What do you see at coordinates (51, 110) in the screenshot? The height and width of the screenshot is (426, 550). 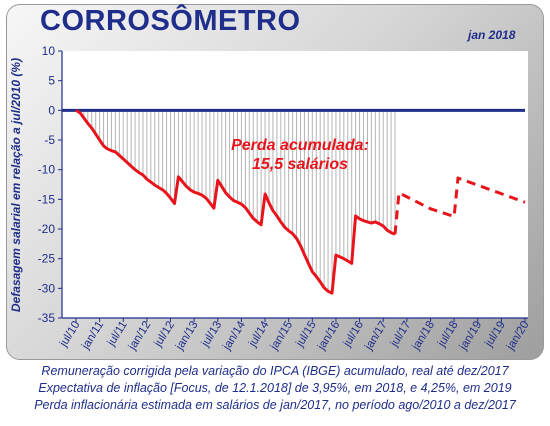 I see `y-tick-label: 0` at bounding box center [51, 110].